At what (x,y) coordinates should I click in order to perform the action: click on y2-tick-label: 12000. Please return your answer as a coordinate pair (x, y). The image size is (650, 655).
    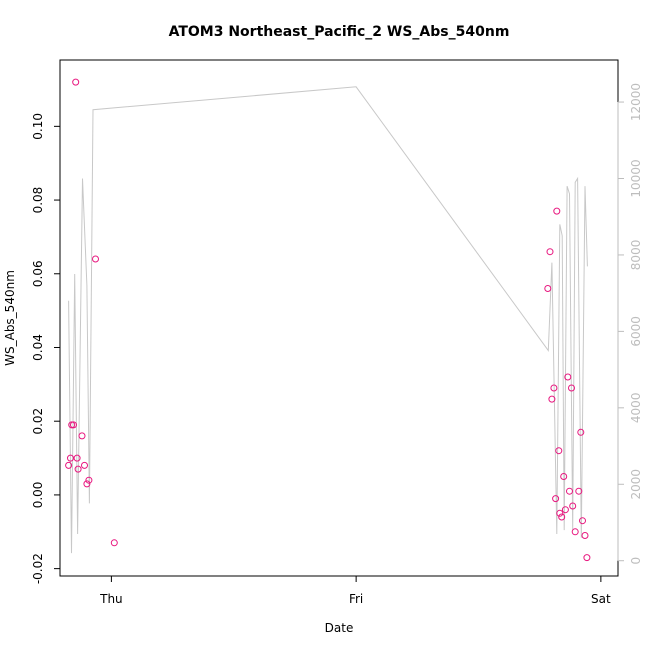
    Looking at the image, I should click on (636, 102).